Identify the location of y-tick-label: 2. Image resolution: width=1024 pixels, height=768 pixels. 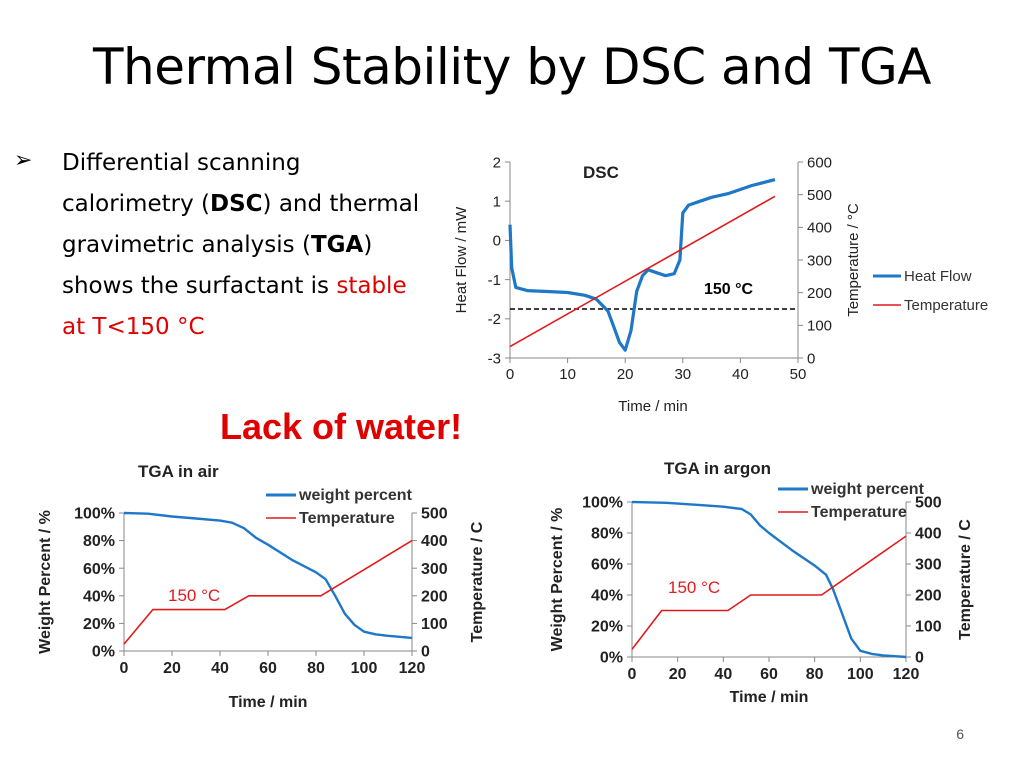
(497, 162).